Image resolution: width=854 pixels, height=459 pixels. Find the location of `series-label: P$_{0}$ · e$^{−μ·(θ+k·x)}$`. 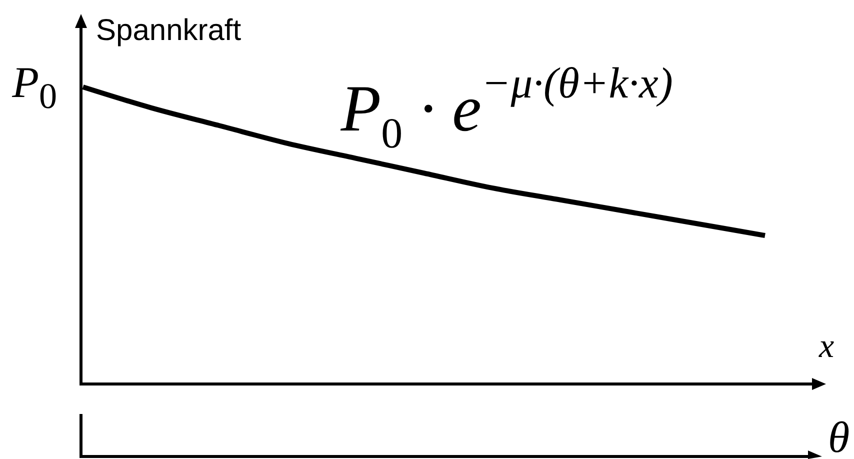

series-label: P$_{0}$ · e$^{−μ·(θ+k·x)}$ is located at coordinates (506, 108).